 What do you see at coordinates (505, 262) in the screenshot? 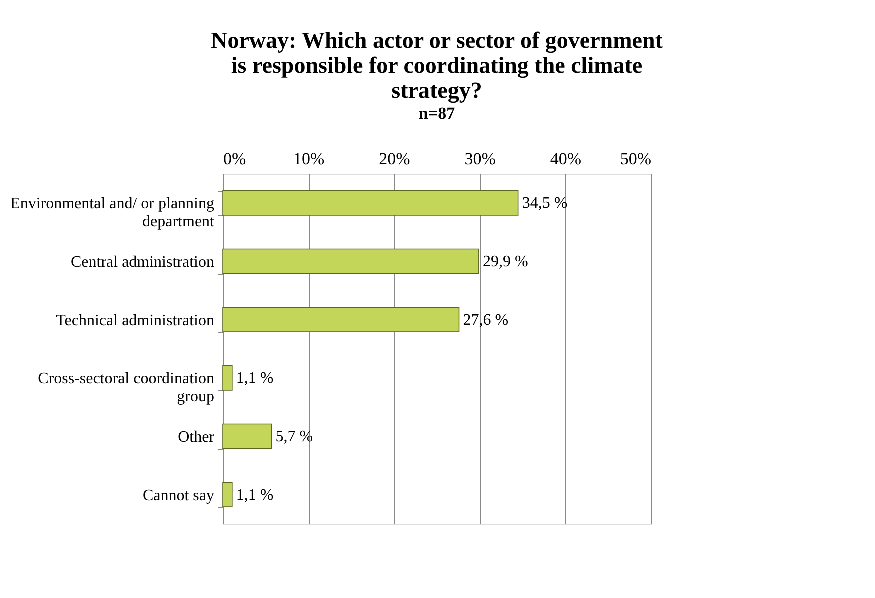
I see `data-label: 29,9 %` at bounding box center [505, 262].